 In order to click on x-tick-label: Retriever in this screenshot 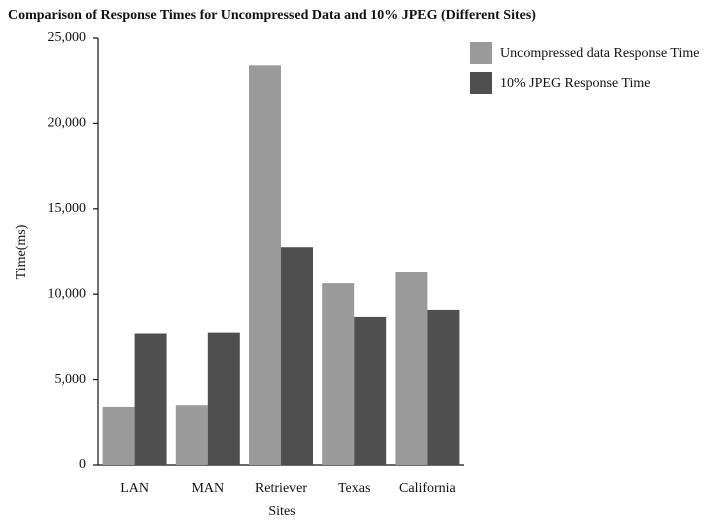, I will do `click(281, 488)`.